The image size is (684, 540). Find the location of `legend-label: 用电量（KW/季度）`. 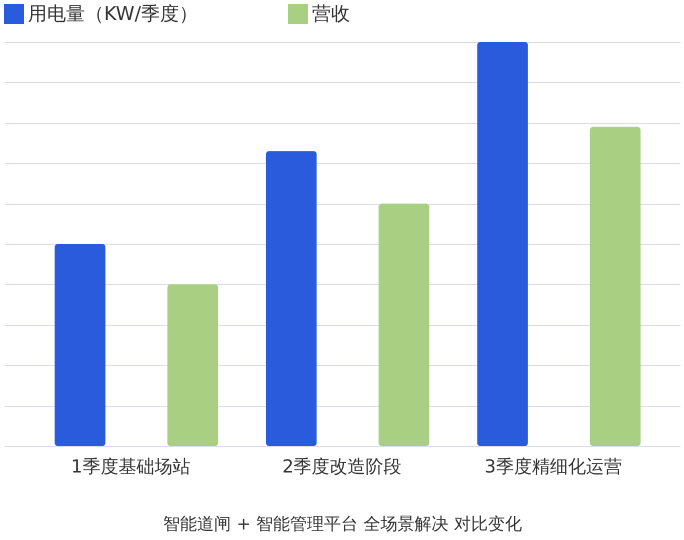

legend-label: 用电量（KW/季度） is located at coordinates (113, 14).